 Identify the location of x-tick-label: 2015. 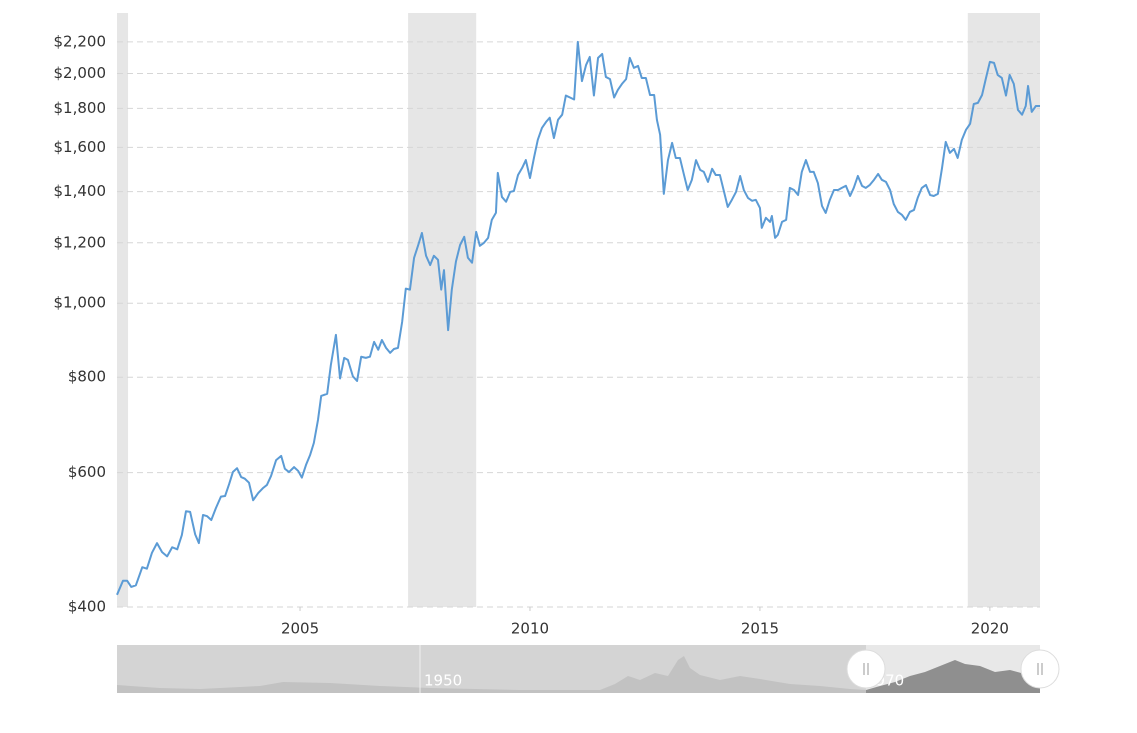
(760, 629).